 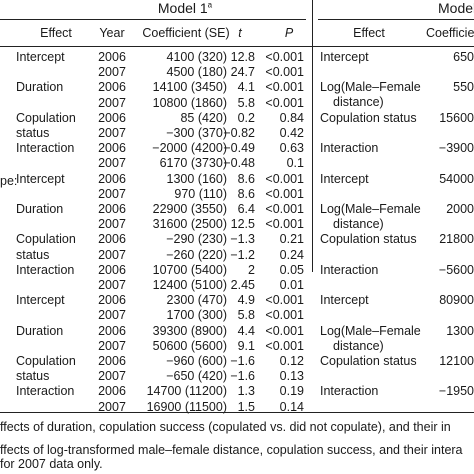 I want to click on table-bottom-rule, so click(x=237, y=412).